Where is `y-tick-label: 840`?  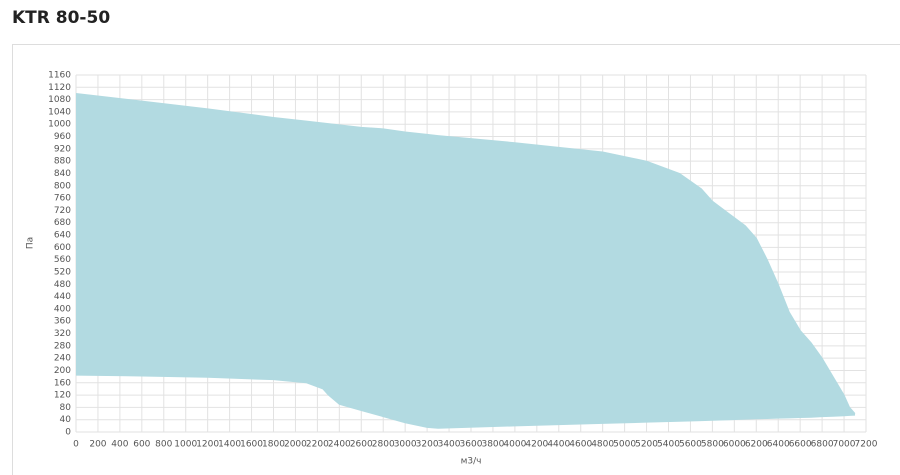 y-tick-label: 840 is located at coordinates (62, 174).